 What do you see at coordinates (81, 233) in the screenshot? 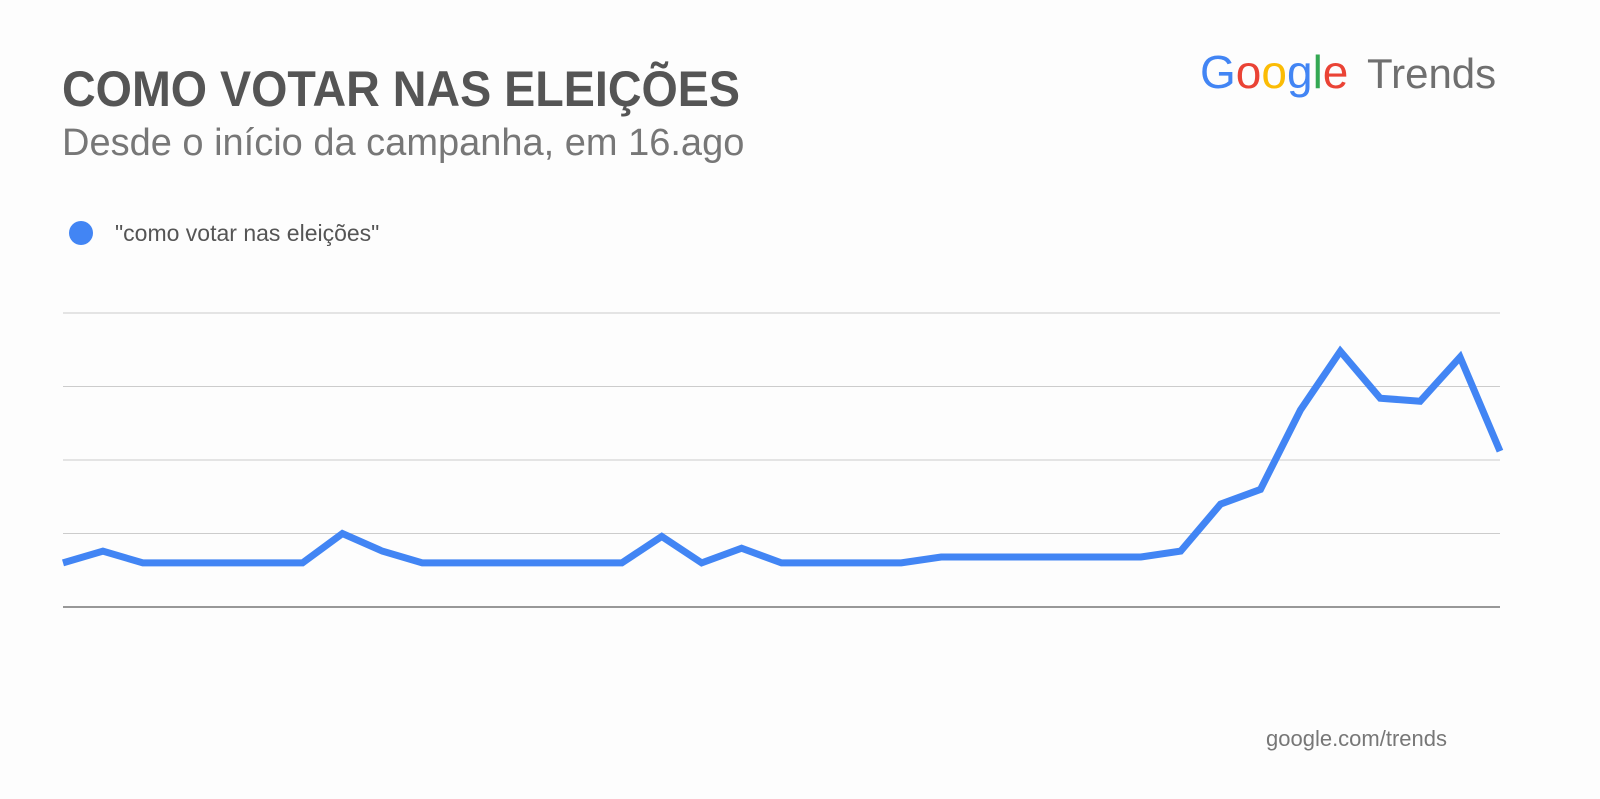
I see `legend-marker` at bounding box center [81, 233].